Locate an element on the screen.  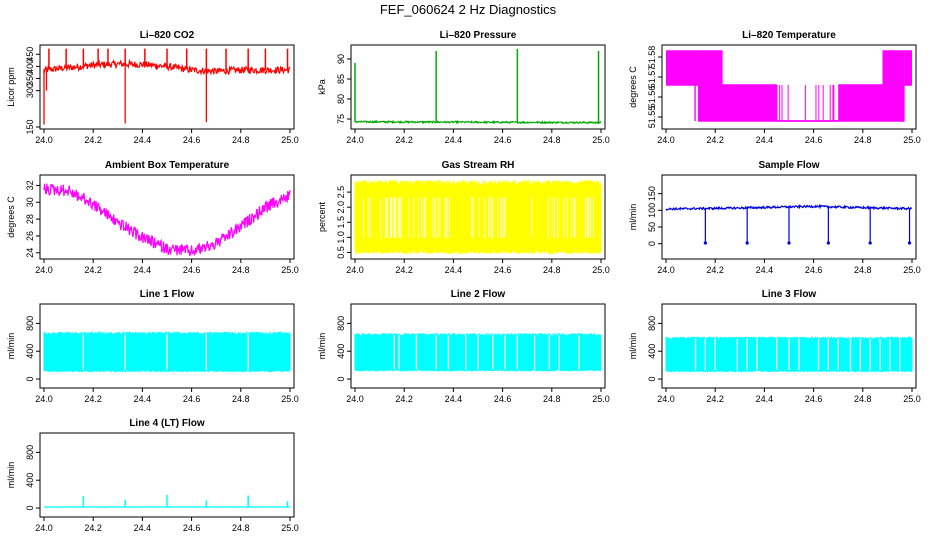
series-line is located at coordinates (478, 122).